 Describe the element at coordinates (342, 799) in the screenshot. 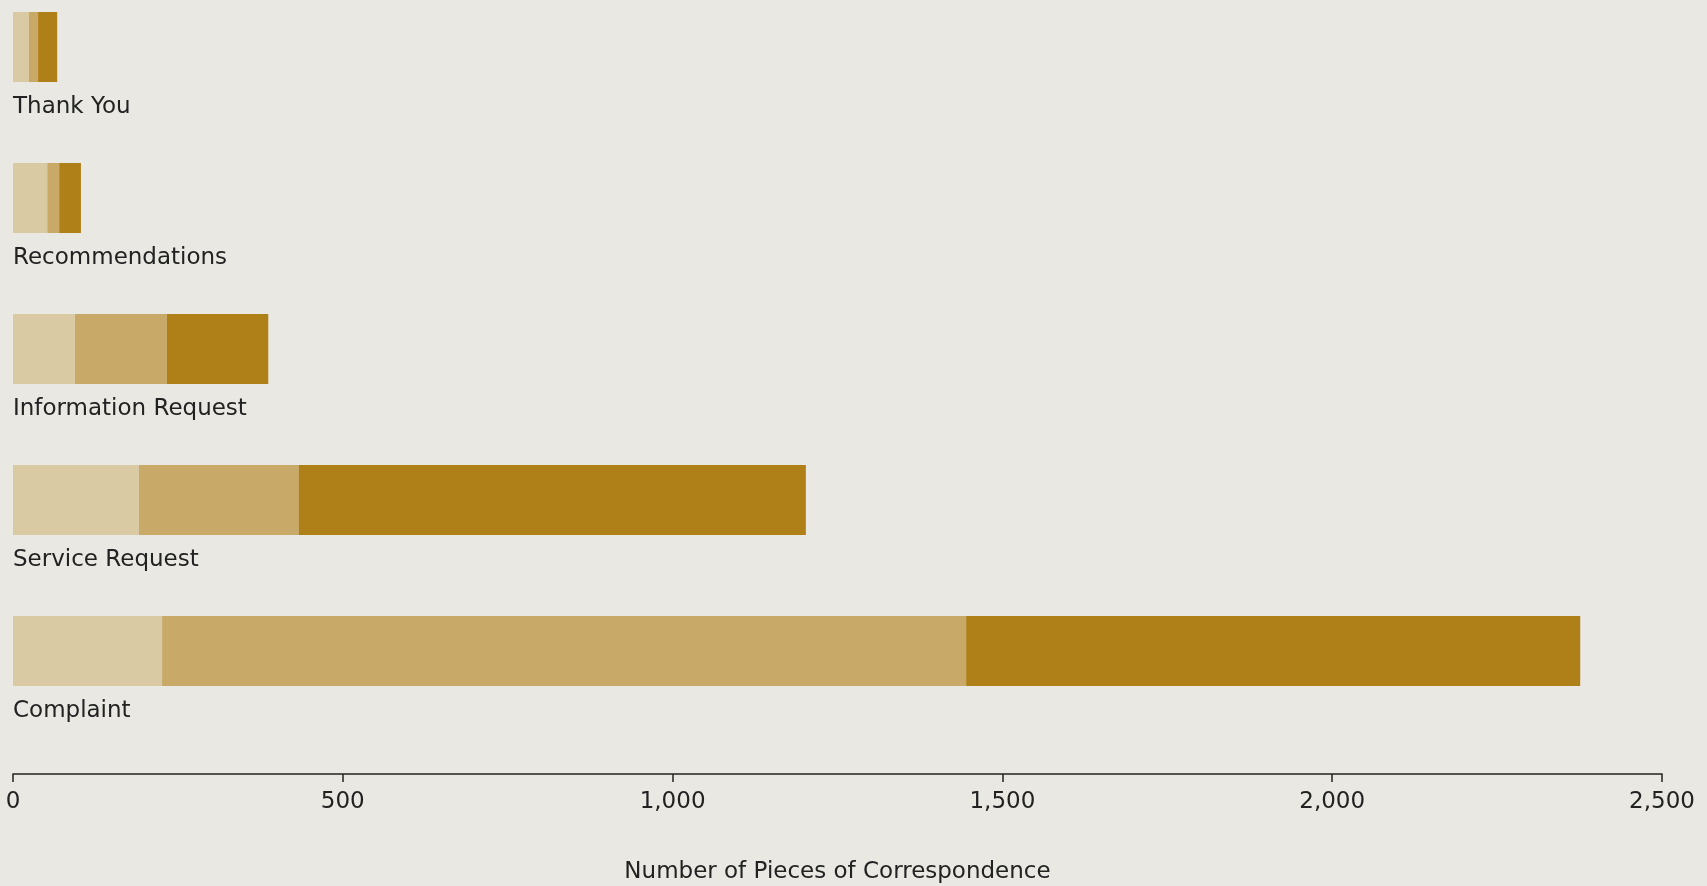

I see `x-tick-label: 500` at that location.